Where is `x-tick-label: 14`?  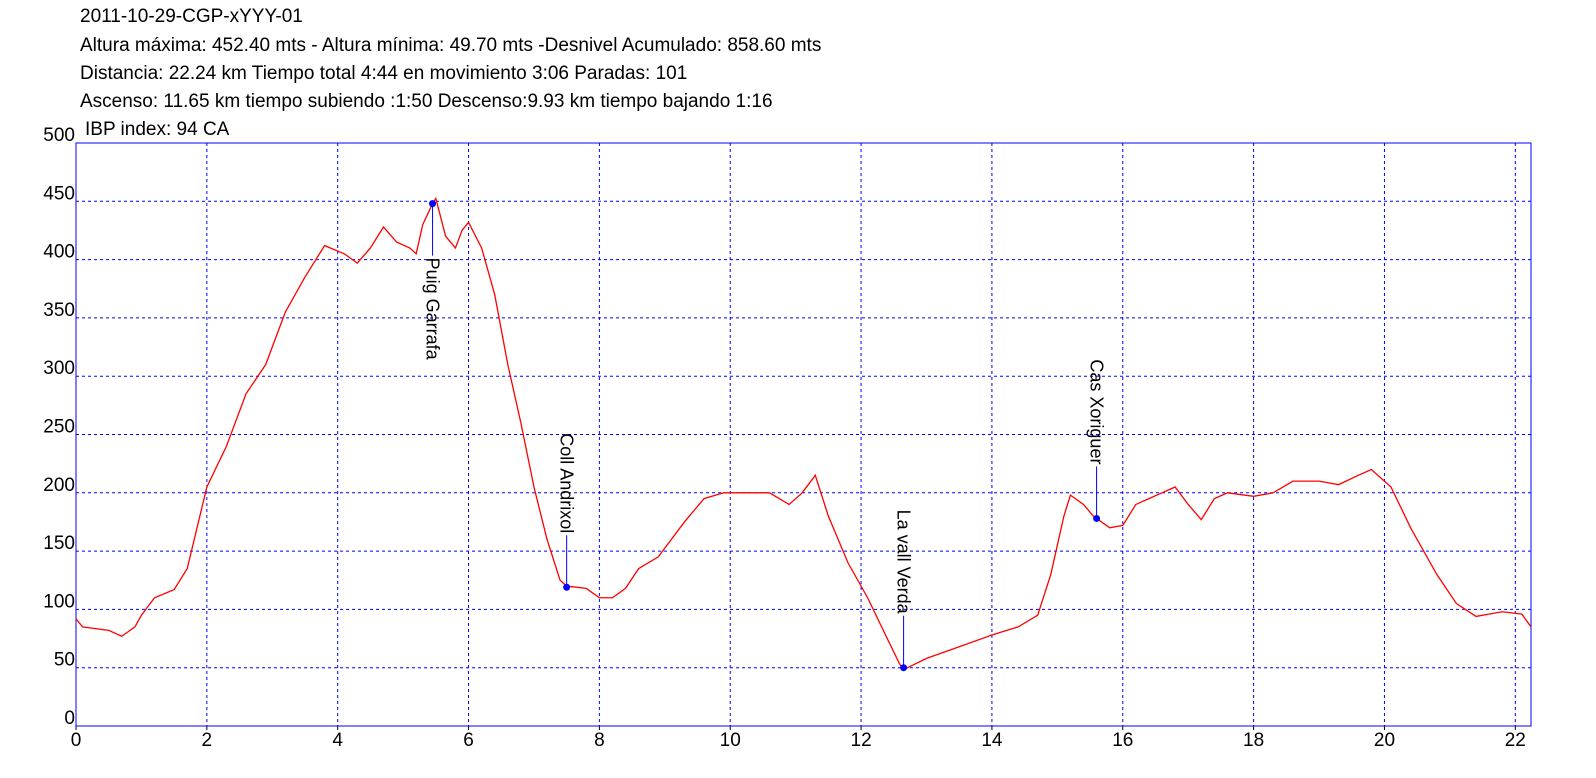 x-tick-label: 14 is located at coordinates (992, 740).